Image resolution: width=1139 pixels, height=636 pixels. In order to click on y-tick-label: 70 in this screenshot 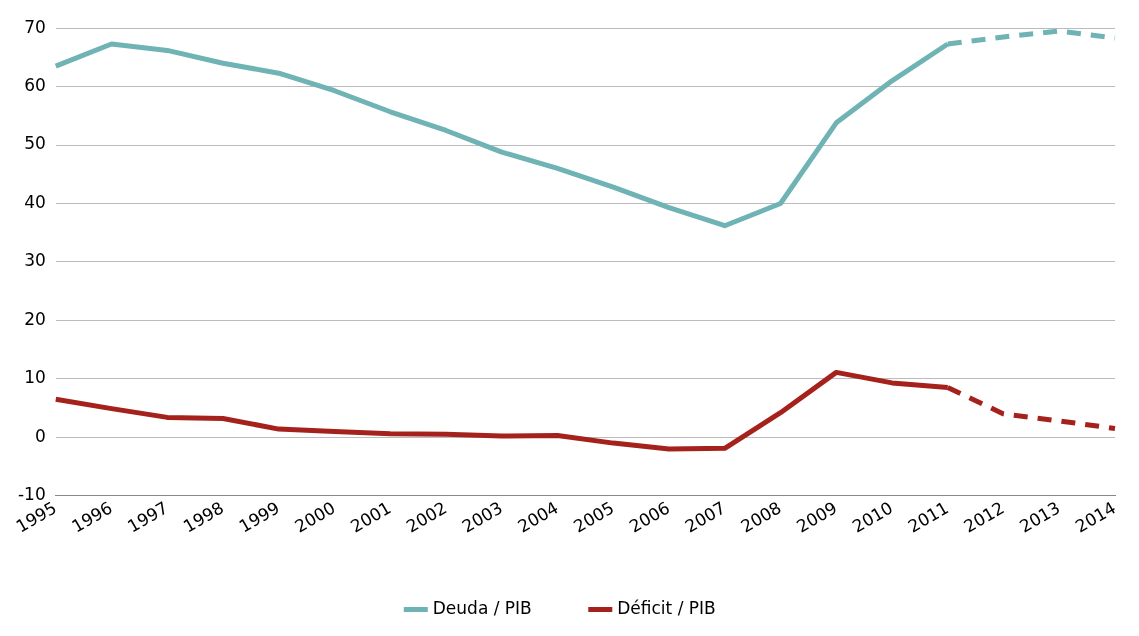, I will do `click(35, 26)`.